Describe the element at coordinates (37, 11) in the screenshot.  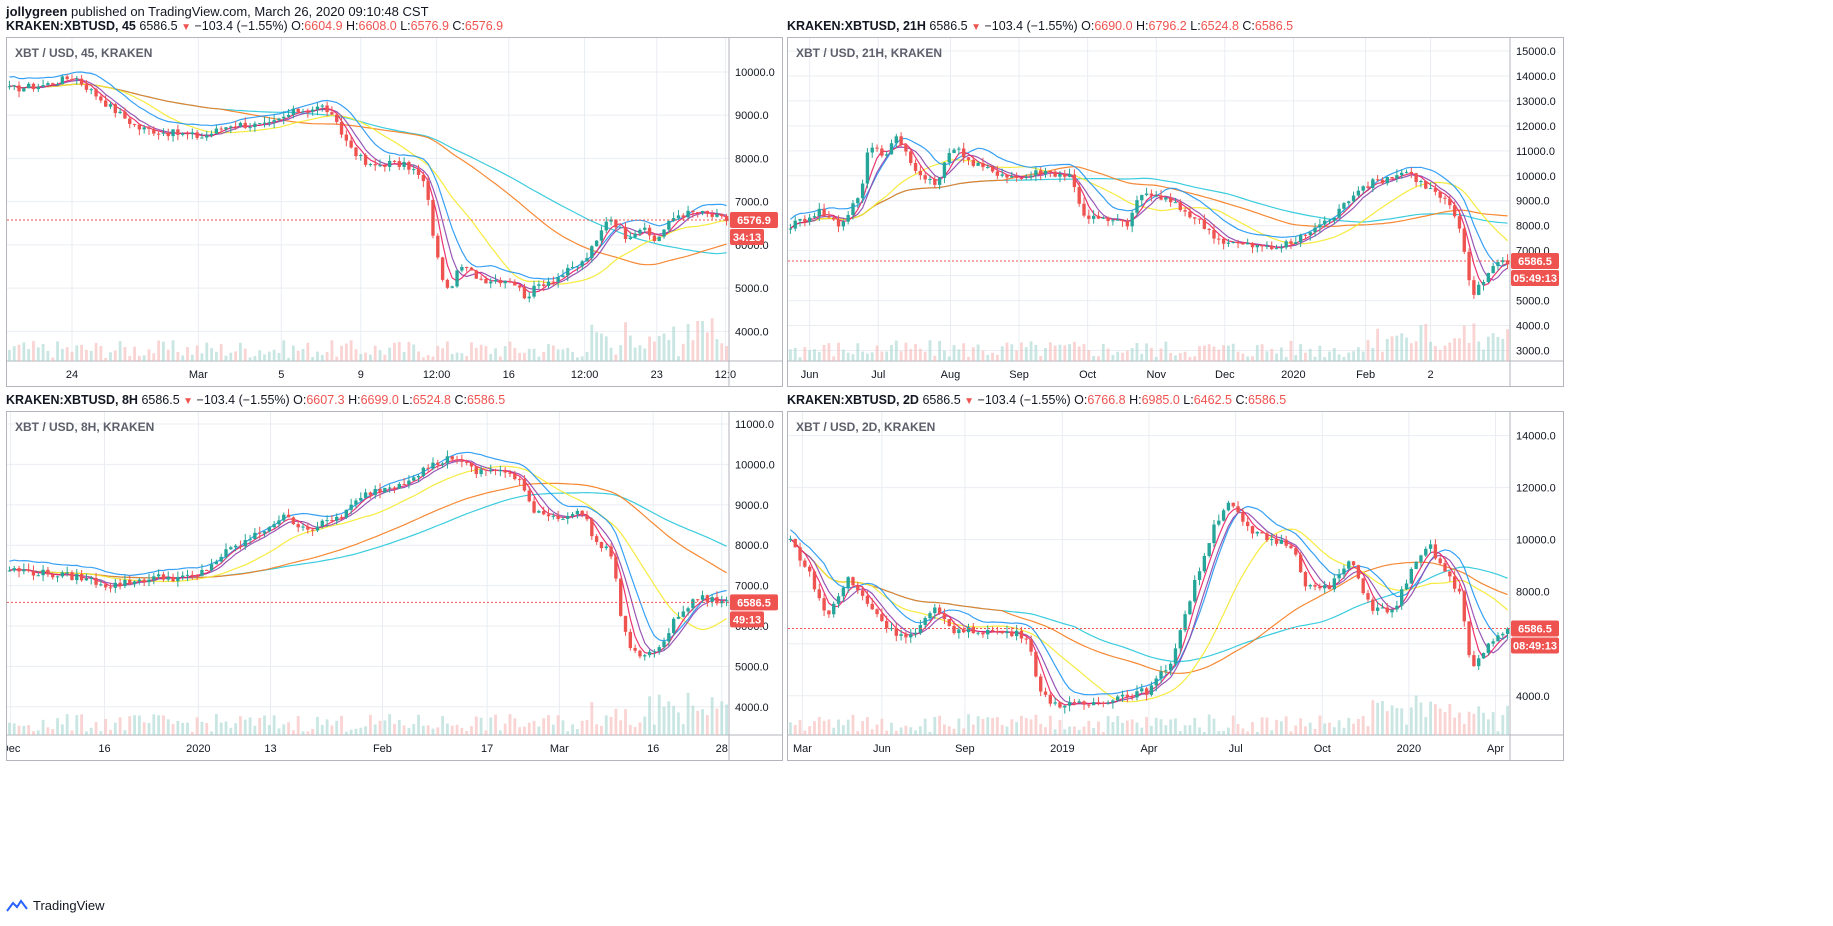
I see `author-name: jollygreen` at that location.